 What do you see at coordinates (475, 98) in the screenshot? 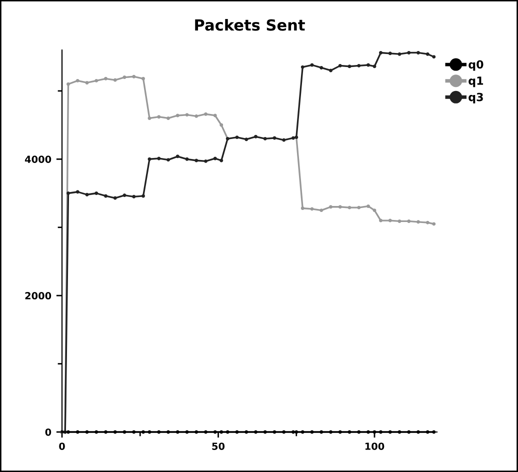
I see `legend-label: q3` at bounding box center [475, 98].